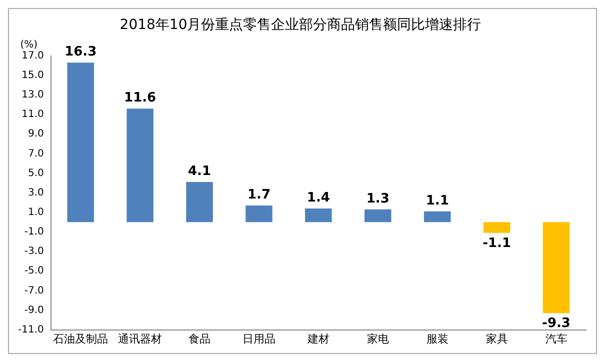  Describe the element at coordinates (318, 198) in the screenshot. I see `data-label: 1.4` at that location.